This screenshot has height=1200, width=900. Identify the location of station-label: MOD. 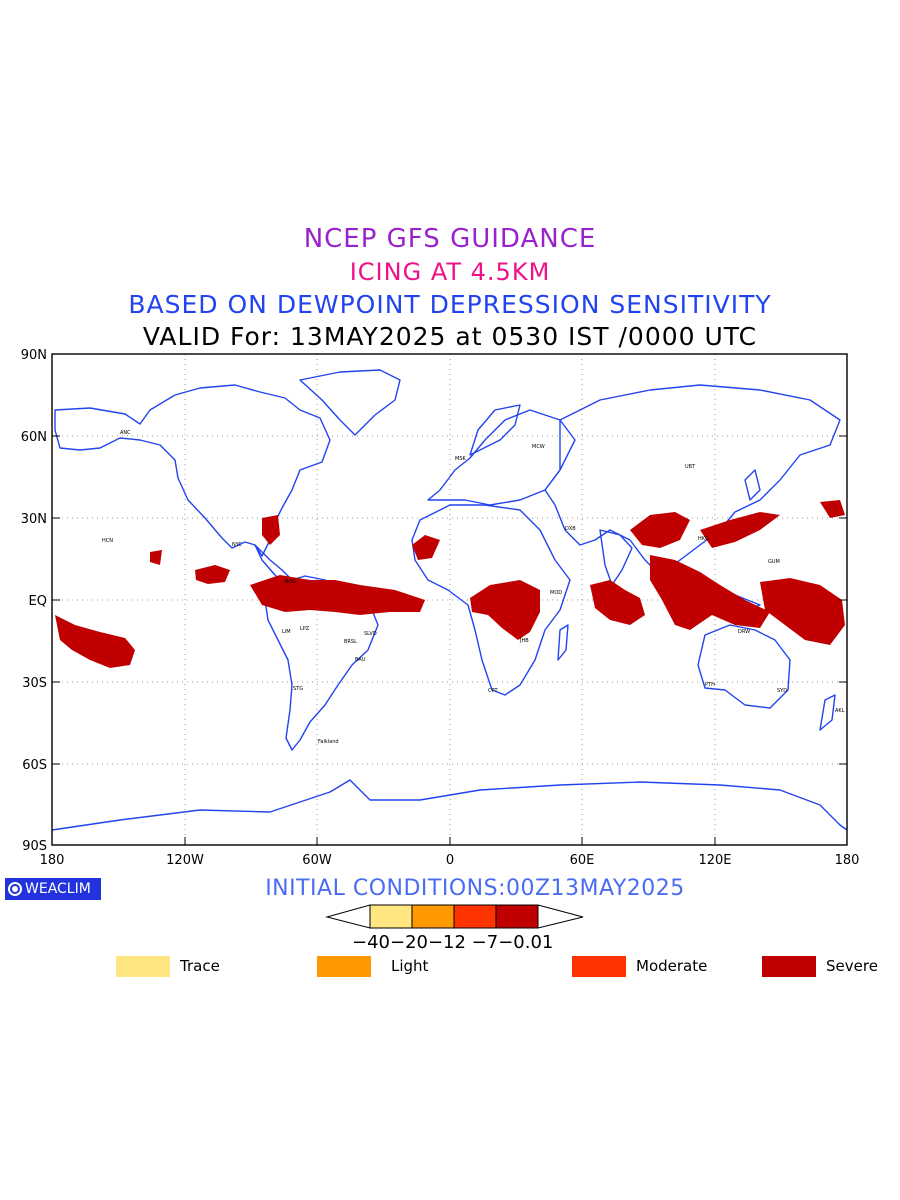
(556, 593).